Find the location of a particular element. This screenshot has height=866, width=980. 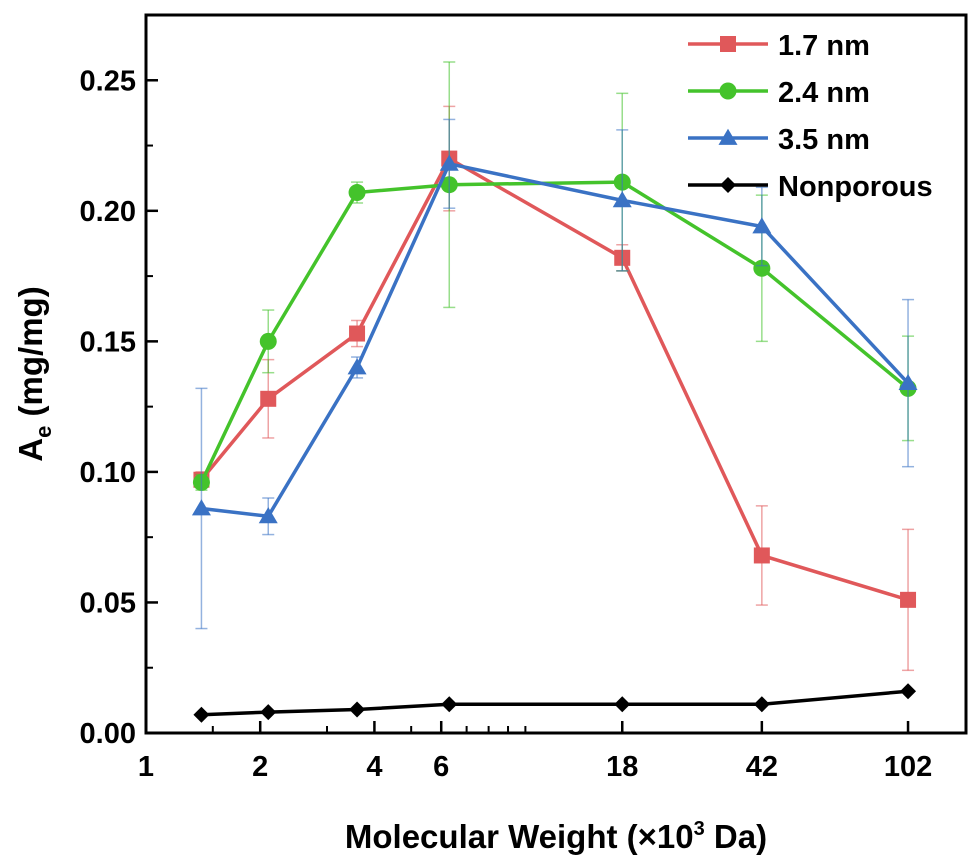

x-tick-label: 18 is located at coordinates (622, 767).